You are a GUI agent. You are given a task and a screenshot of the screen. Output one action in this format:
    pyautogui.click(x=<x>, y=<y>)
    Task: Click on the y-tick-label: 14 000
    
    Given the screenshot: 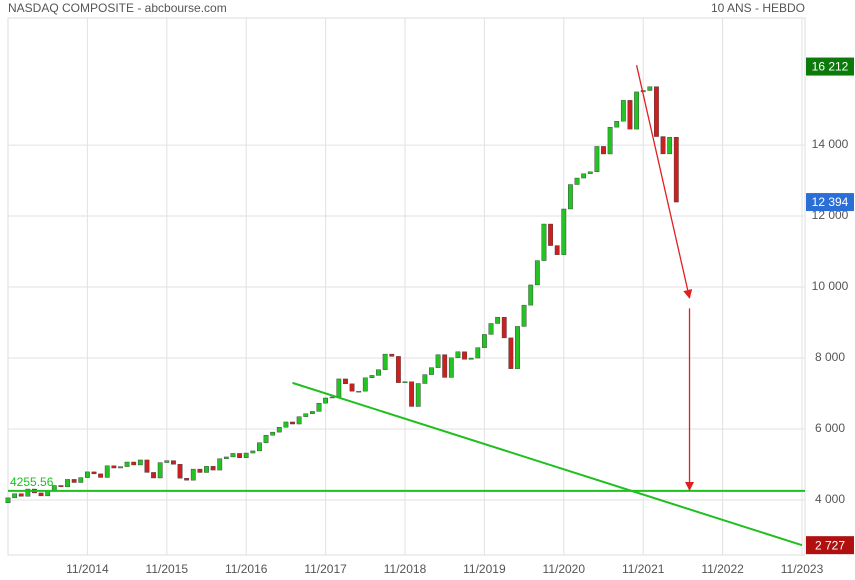 What is the action you would take?
    pyautogui.click(x=830, y=144)
    